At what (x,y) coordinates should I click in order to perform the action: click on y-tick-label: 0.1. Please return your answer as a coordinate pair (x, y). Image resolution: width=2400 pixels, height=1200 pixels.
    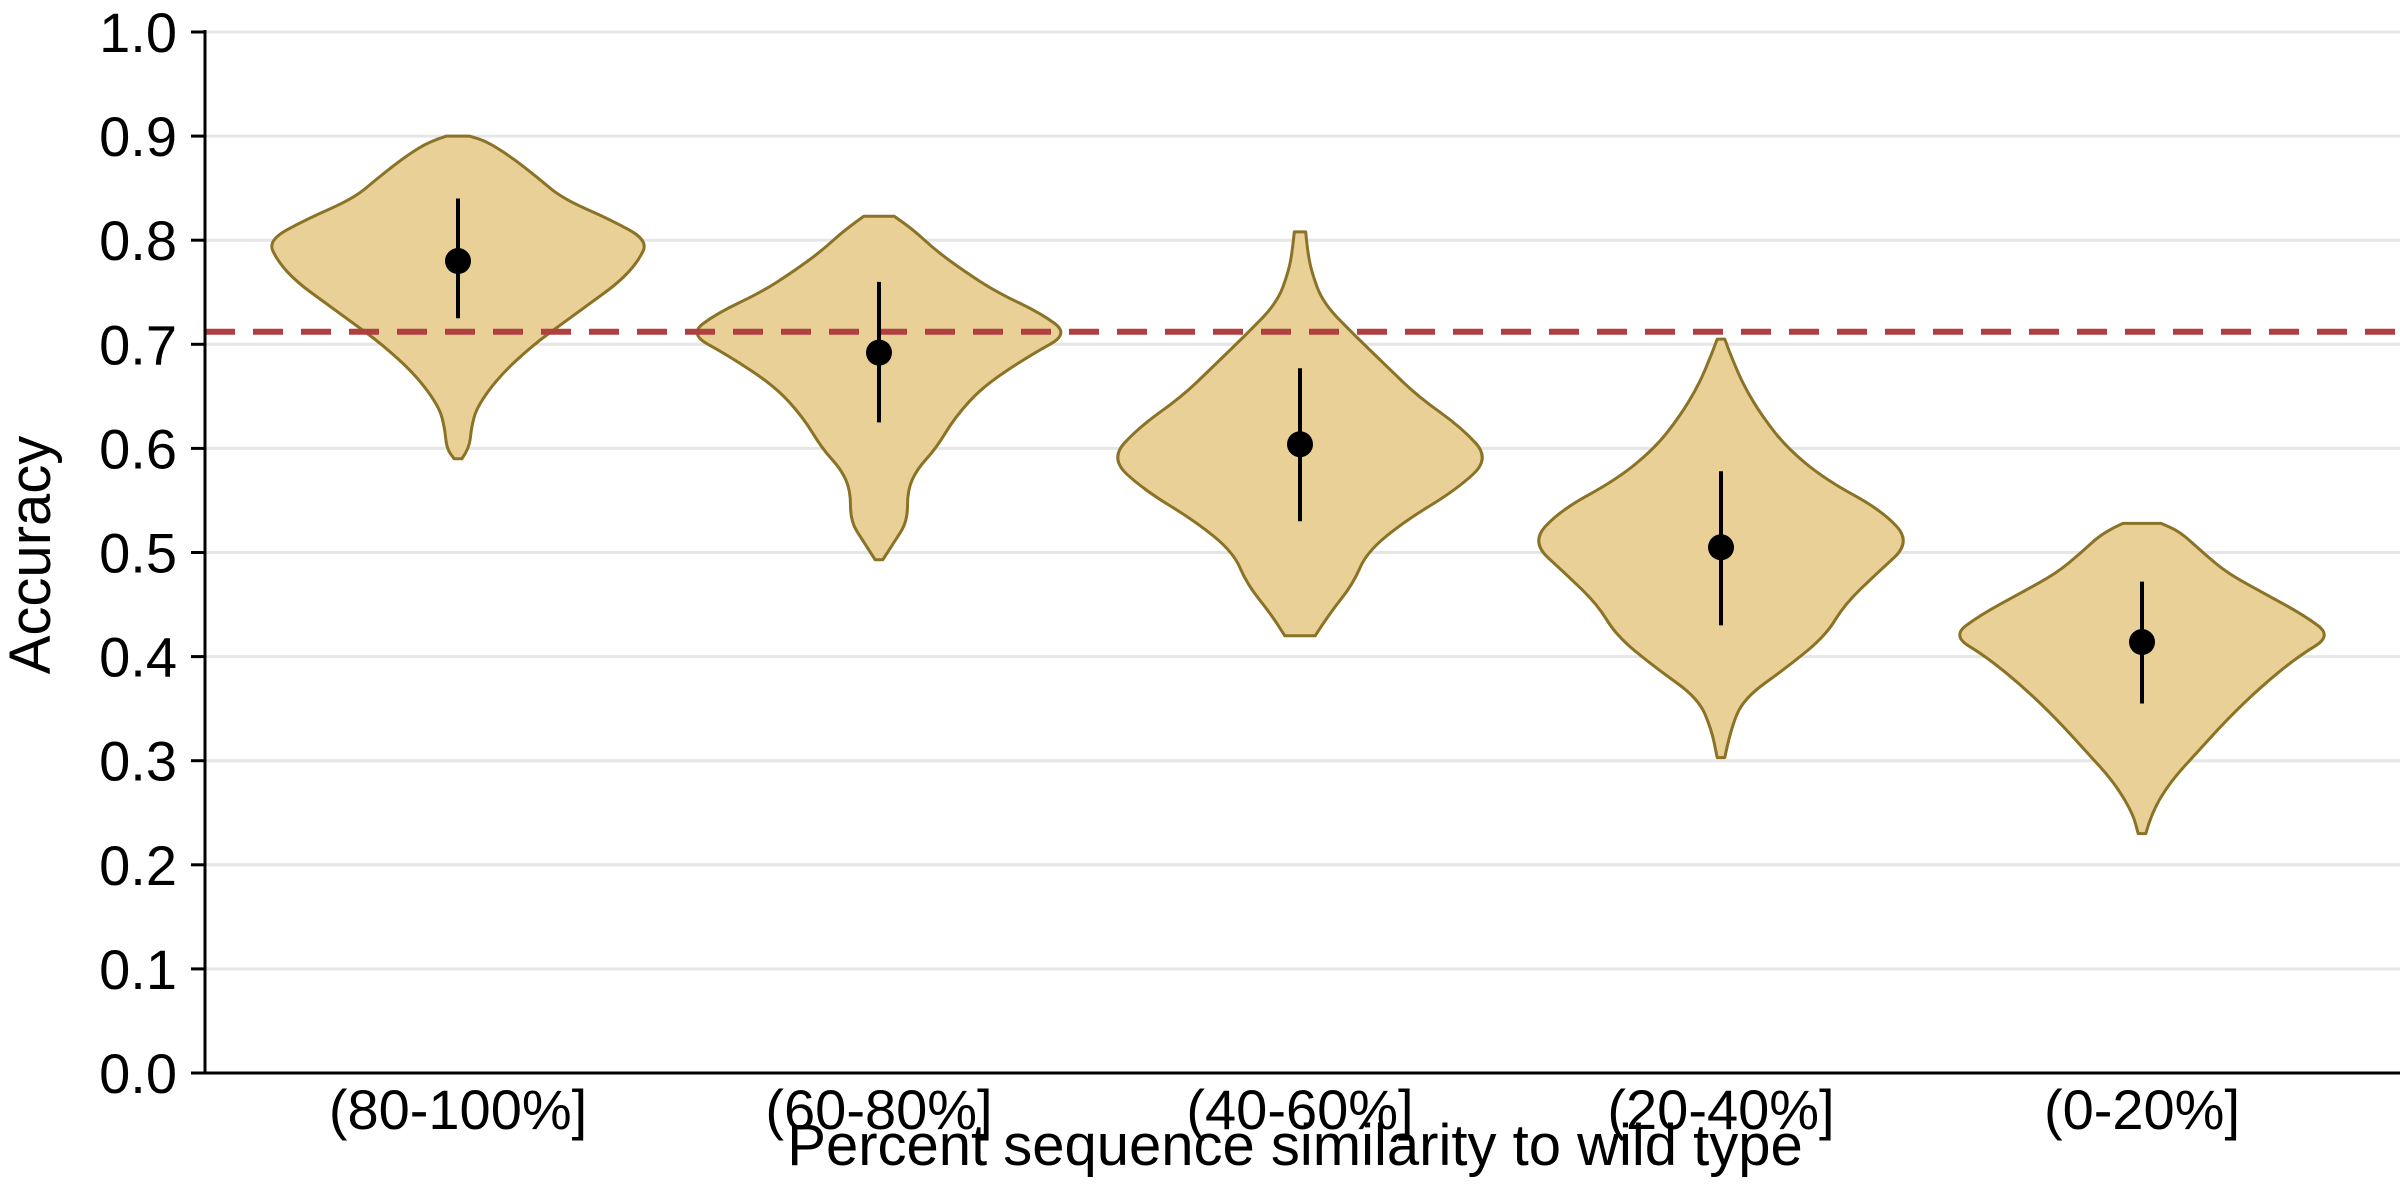
    Looking at the image, I should click on (138, 969).